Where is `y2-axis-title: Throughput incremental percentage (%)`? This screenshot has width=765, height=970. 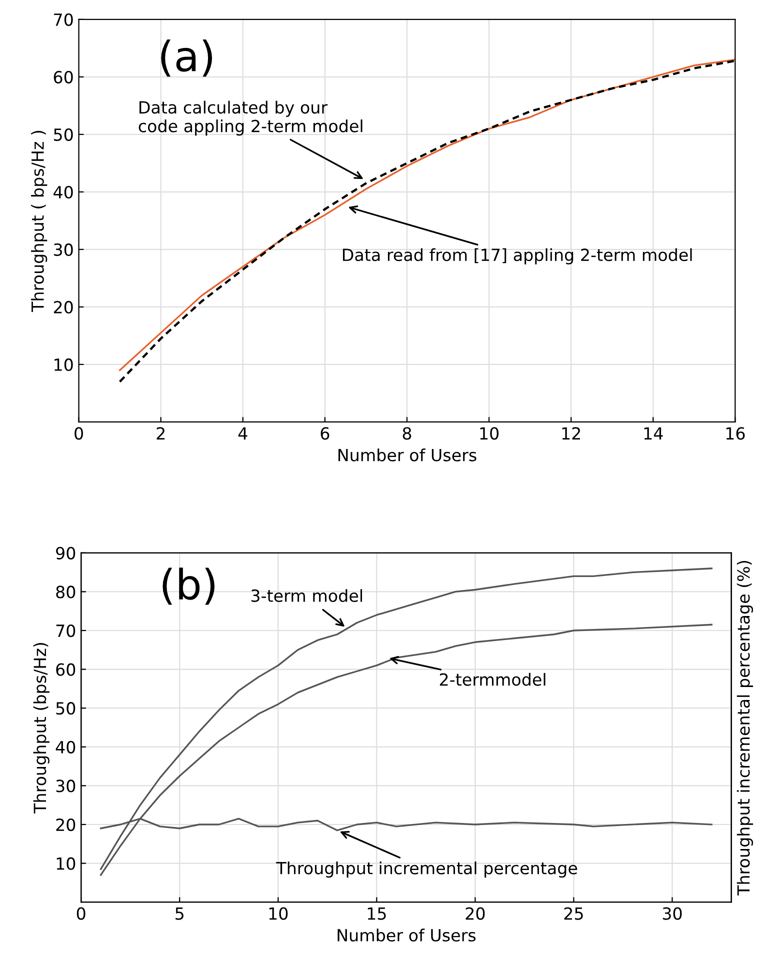 y2-axis-title: Throughput incremental percentage (%) is located at coordinates (745, 728).